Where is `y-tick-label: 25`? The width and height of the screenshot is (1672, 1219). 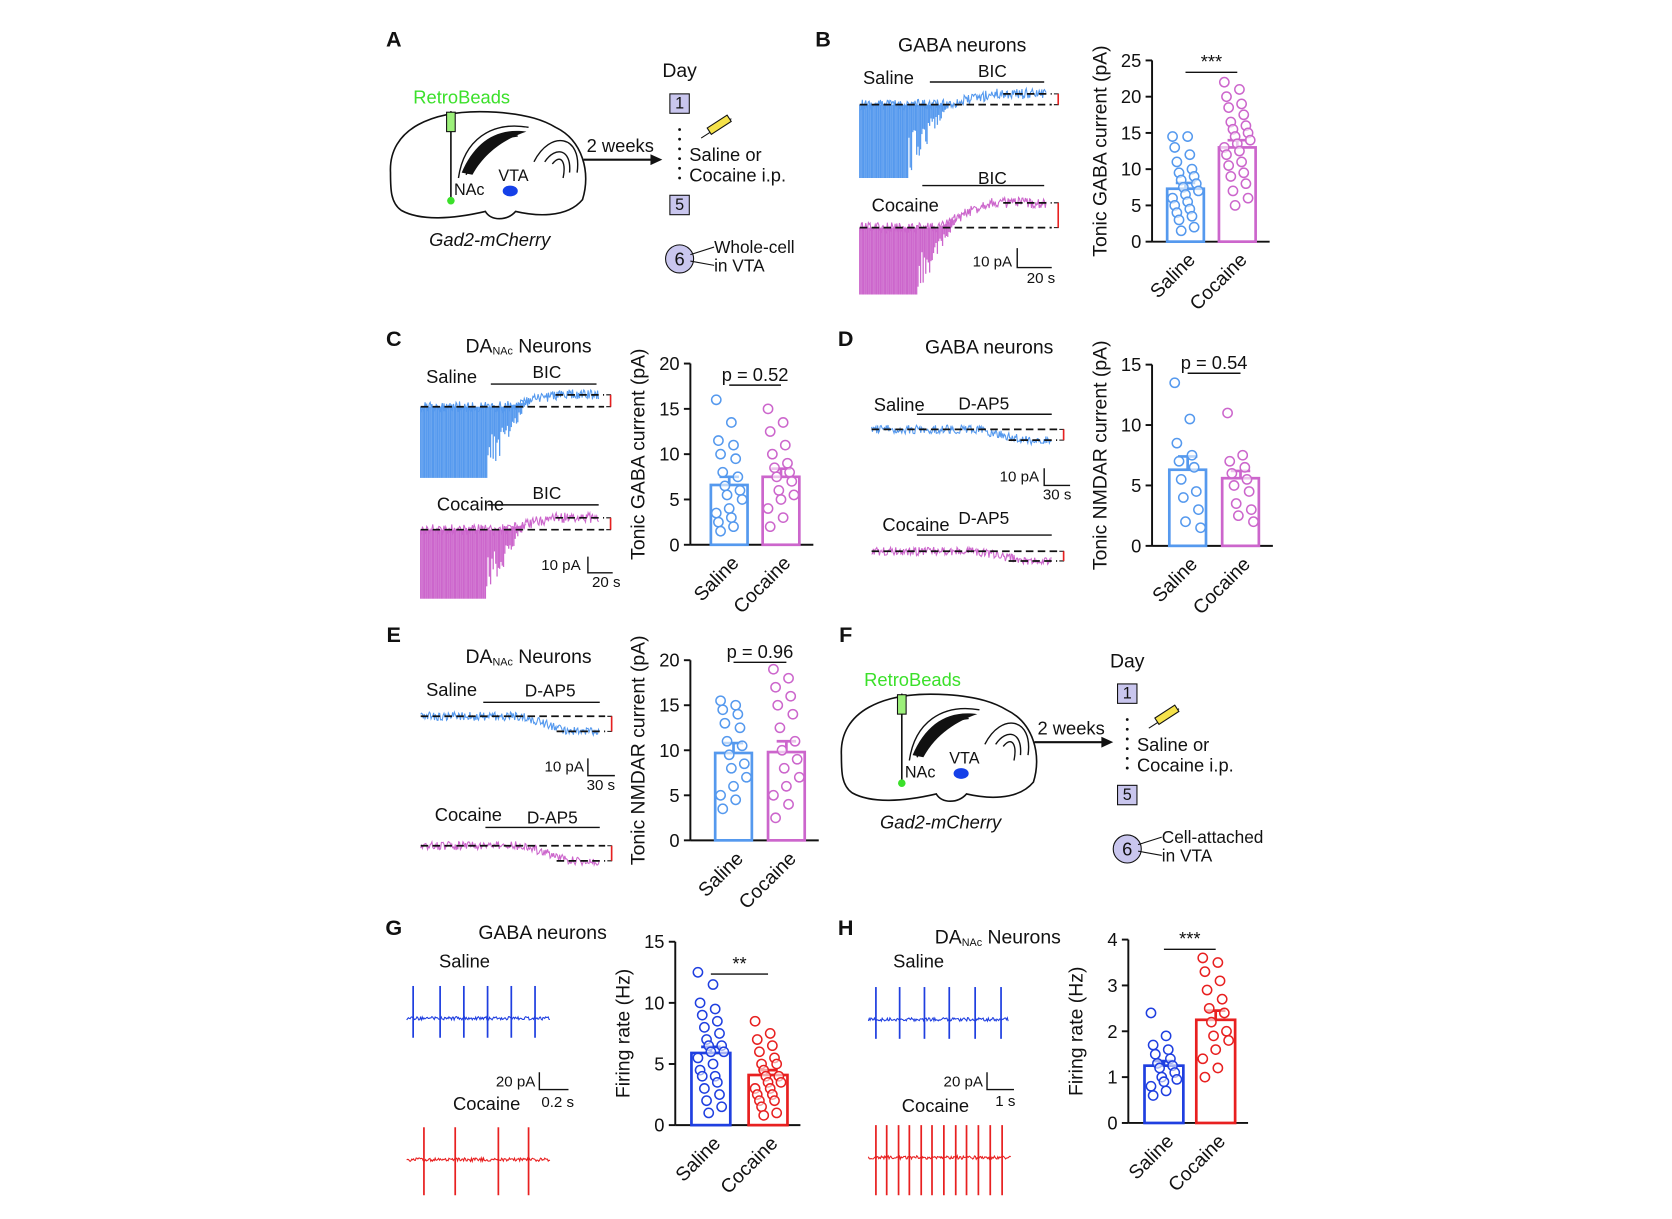 y-tick-label: 25 is located at coordinates (1131, 60).